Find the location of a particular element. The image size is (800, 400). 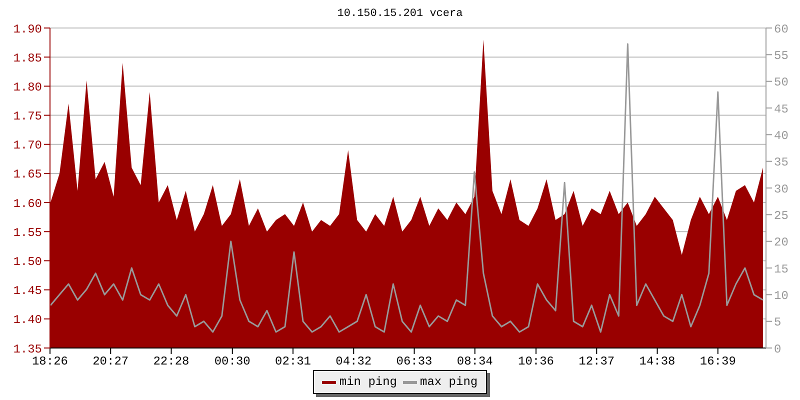

x-tick-label: 08:34 is located at coordinates (474, 361).